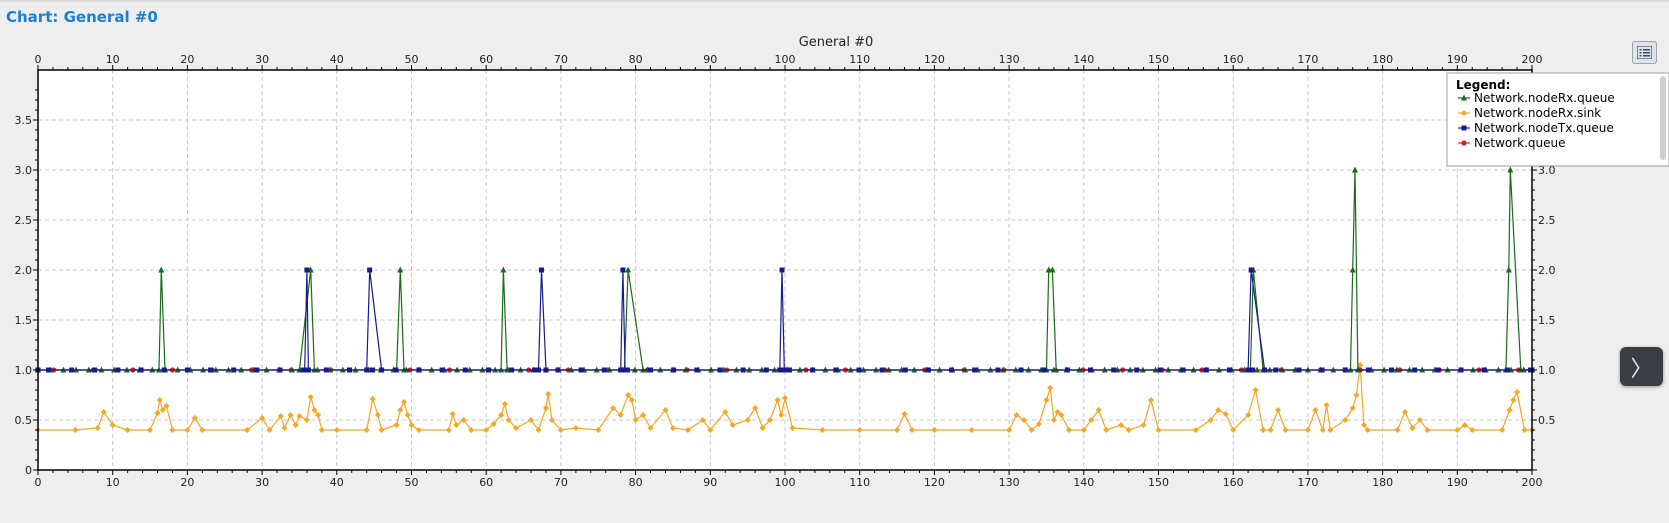  I want to click on x-tick-label-bottom: 200, so click(1532, 482).